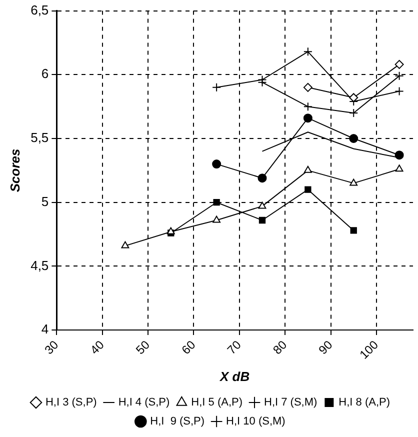 The width and height of the screenshot is (418, 437). What do you see at coordinates (369, 349) in the screenshot?
I see `x-tick-label: 100` at bounding box center [369, 349].